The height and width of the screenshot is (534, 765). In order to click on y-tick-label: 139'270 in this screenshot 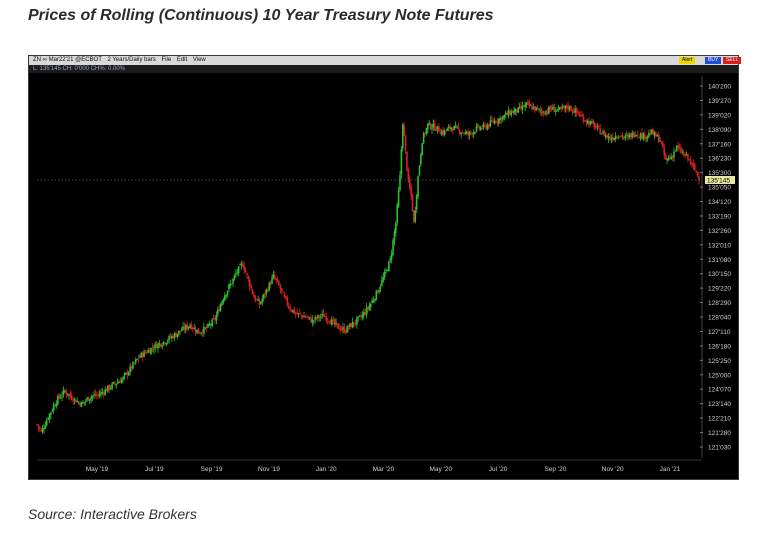, I will do `click(719, 101)`.